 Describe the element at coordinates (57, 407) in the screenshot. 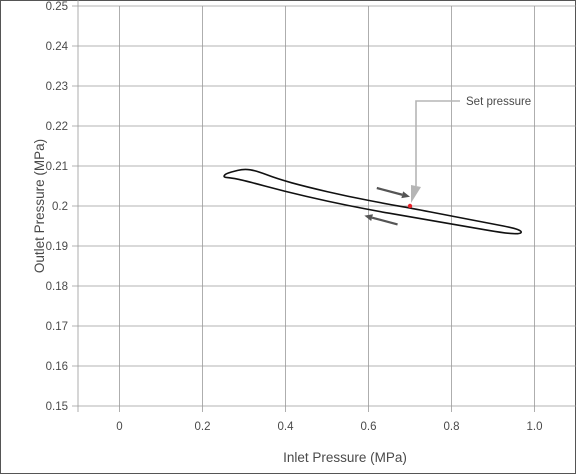

I see `y-tick-label: 0.15` at that location.